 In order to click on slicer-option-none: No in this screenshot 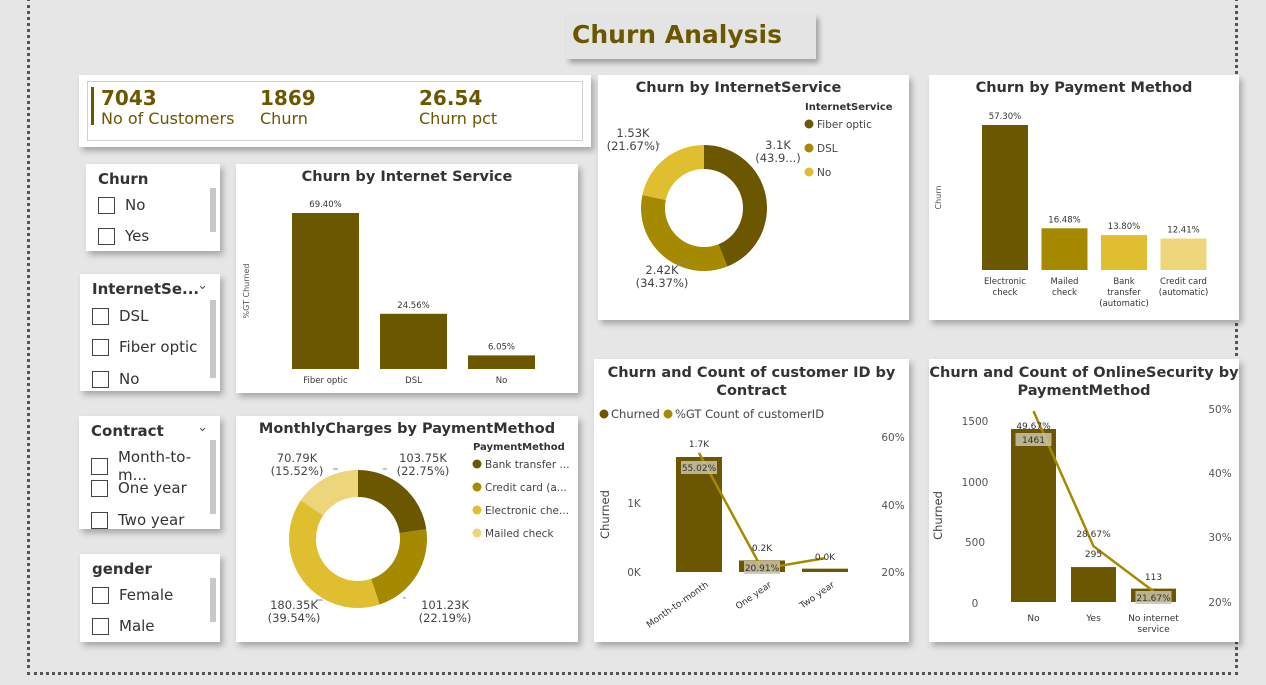, I will do `click(115, 379)`.